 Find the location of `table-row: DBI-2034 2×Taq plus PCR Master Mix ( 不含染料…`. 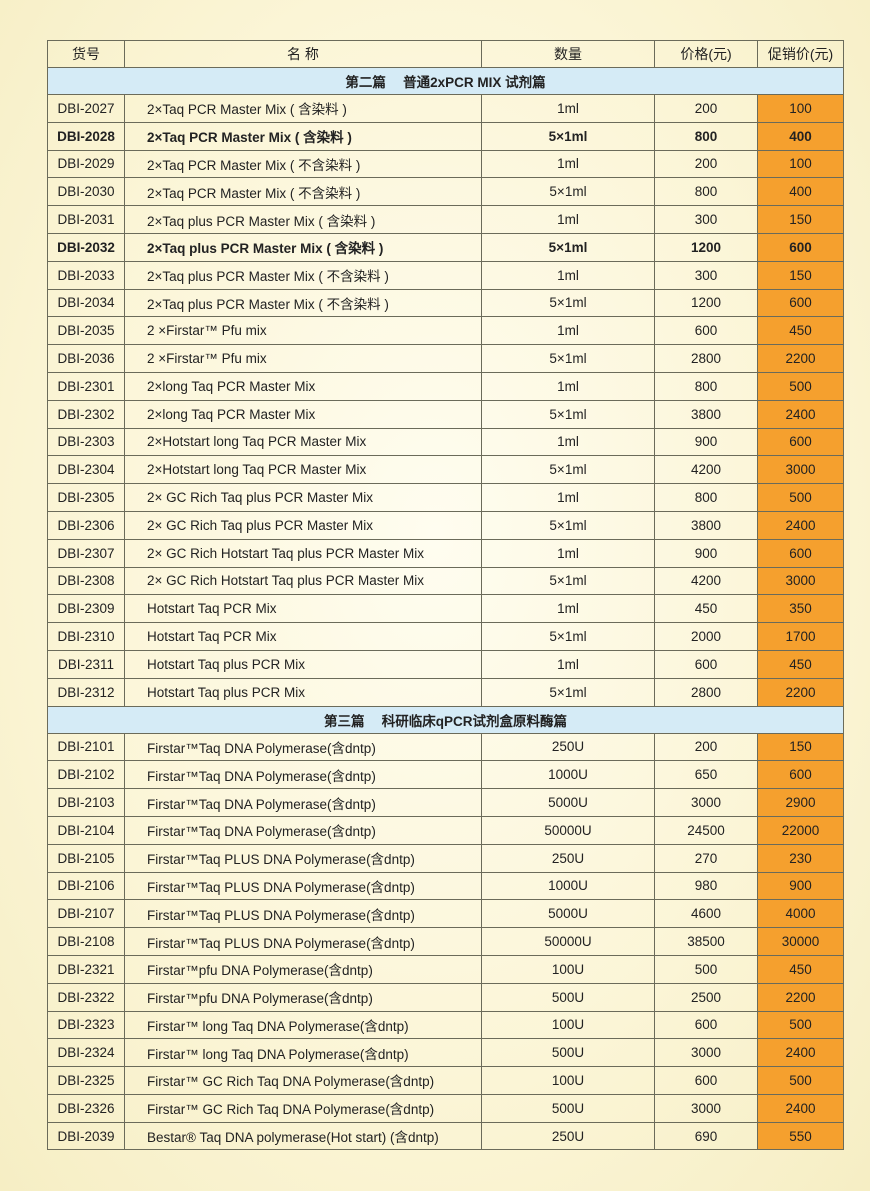

table-row: DBI-2034 2×Taq plus PCR Master Mix ( 不含染料… is located at coordinates (445, 303).